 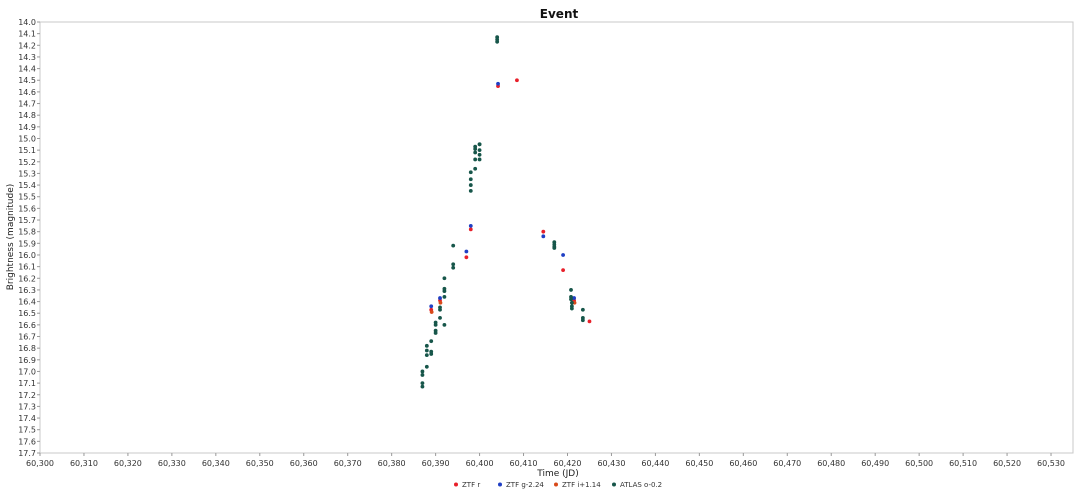 I want to click on y-tick-label: 17.5, so click(x=27, y=430).